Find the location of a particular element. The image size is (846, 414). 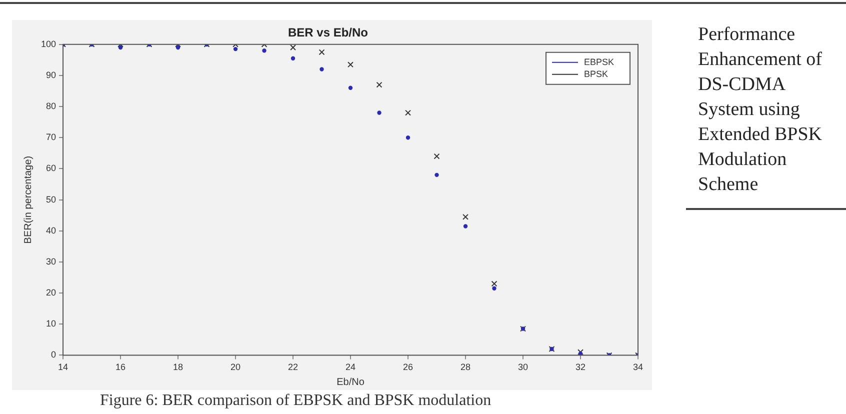

x-tick-label: 32 is located at coordinates (580, 367).